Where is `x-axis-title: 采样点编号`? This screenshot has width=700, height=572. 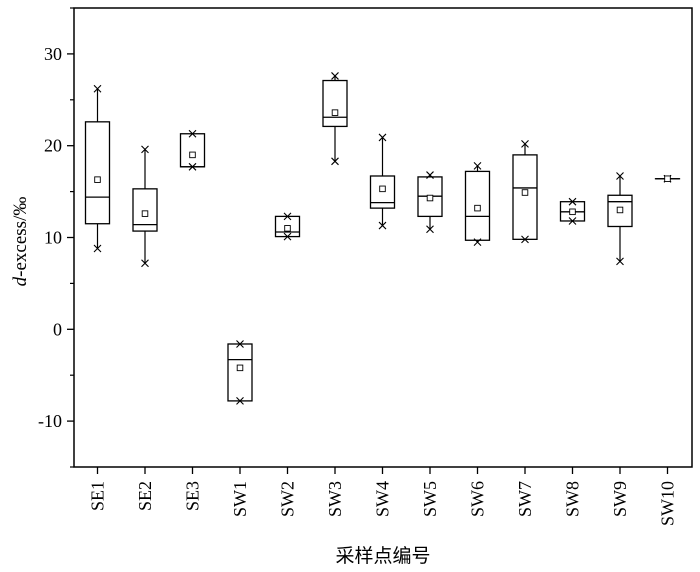 x-axis-title: 采样点编号 is located at coordinates (382, 556).